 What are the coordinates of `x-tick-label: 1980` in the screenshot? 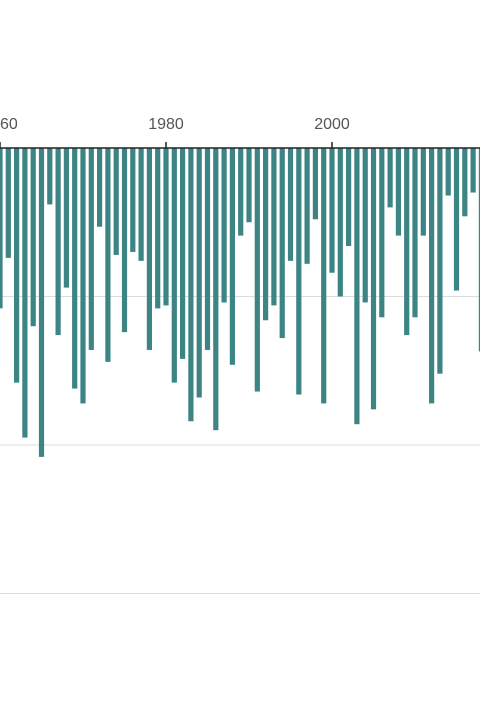 It's located at (166, 124).